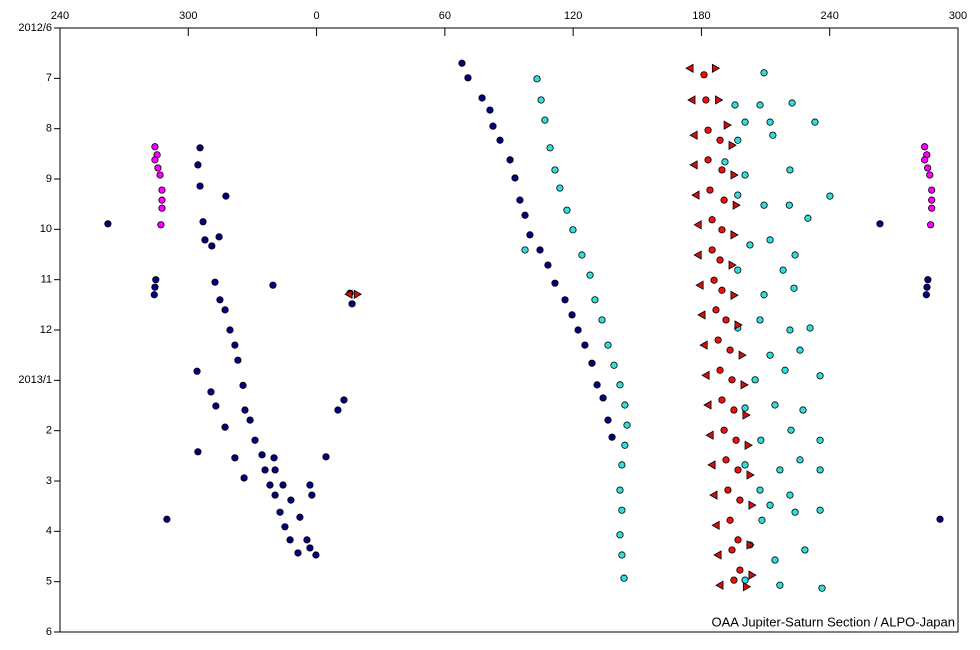 This screenshot has width=980, height=650. Describe the element at coordinates (573, 16) in the screenshot. I see `x-tick-label: 120` at that location.